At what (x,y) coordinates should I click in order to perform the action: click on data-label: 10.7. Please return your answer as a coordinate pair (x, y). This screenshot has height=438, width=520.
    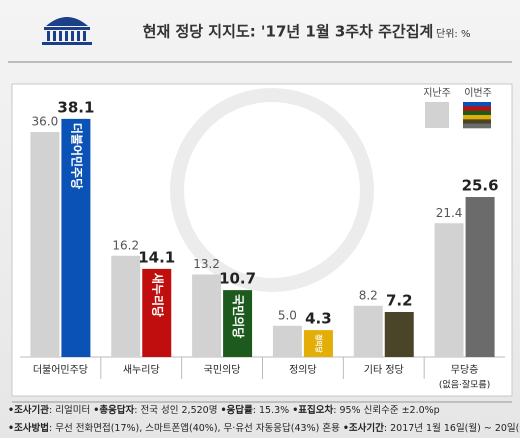
    Looking at the image, I should click on (237, 279).